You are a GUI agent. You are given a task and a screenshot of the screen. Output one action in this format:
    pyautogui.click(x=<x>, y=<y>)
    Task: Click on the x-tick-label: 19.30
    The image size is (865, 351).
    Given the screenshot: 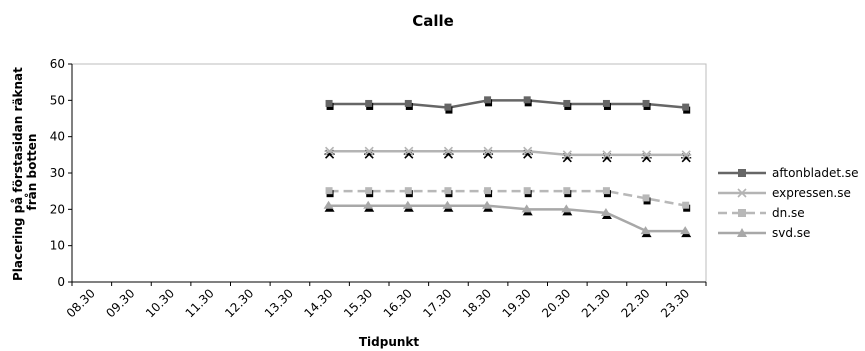 What is the action you would take?
    pyautogui.click(x=517, y=303)
    